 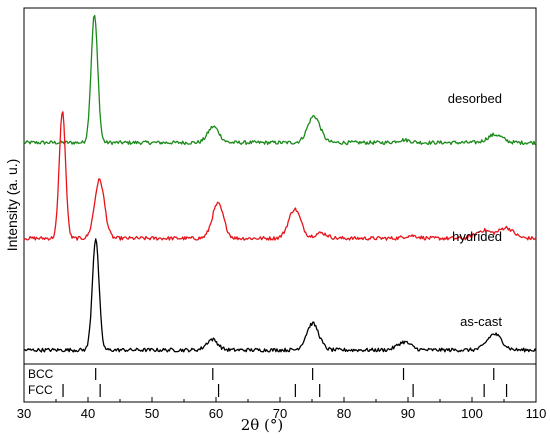 What do you see at coordinates (41, 374) in the screenshot?
I see `ref-label-bcc: BCC` at bounding box center [41, 374].